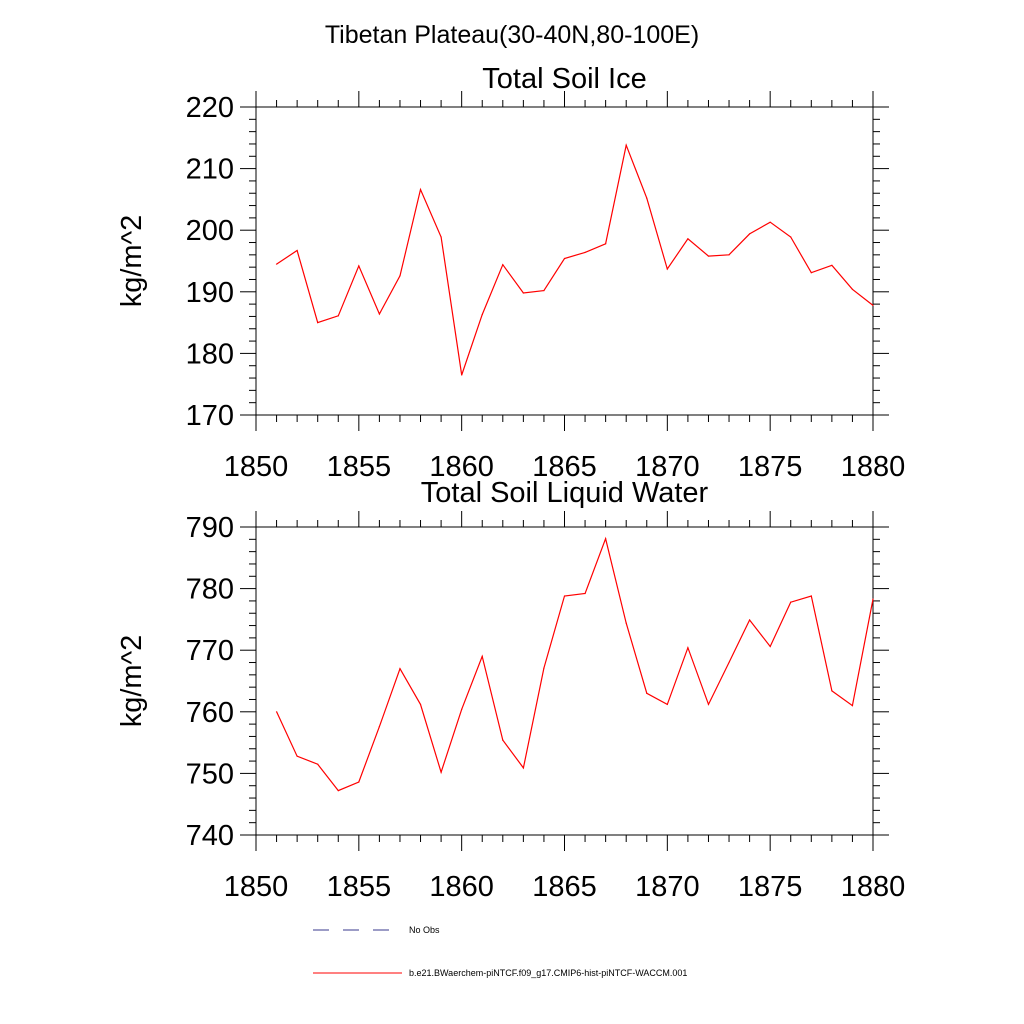 This screenshot has height=1024, width=1024. I want to click on y-tick-label: 750, so click(210, 774).